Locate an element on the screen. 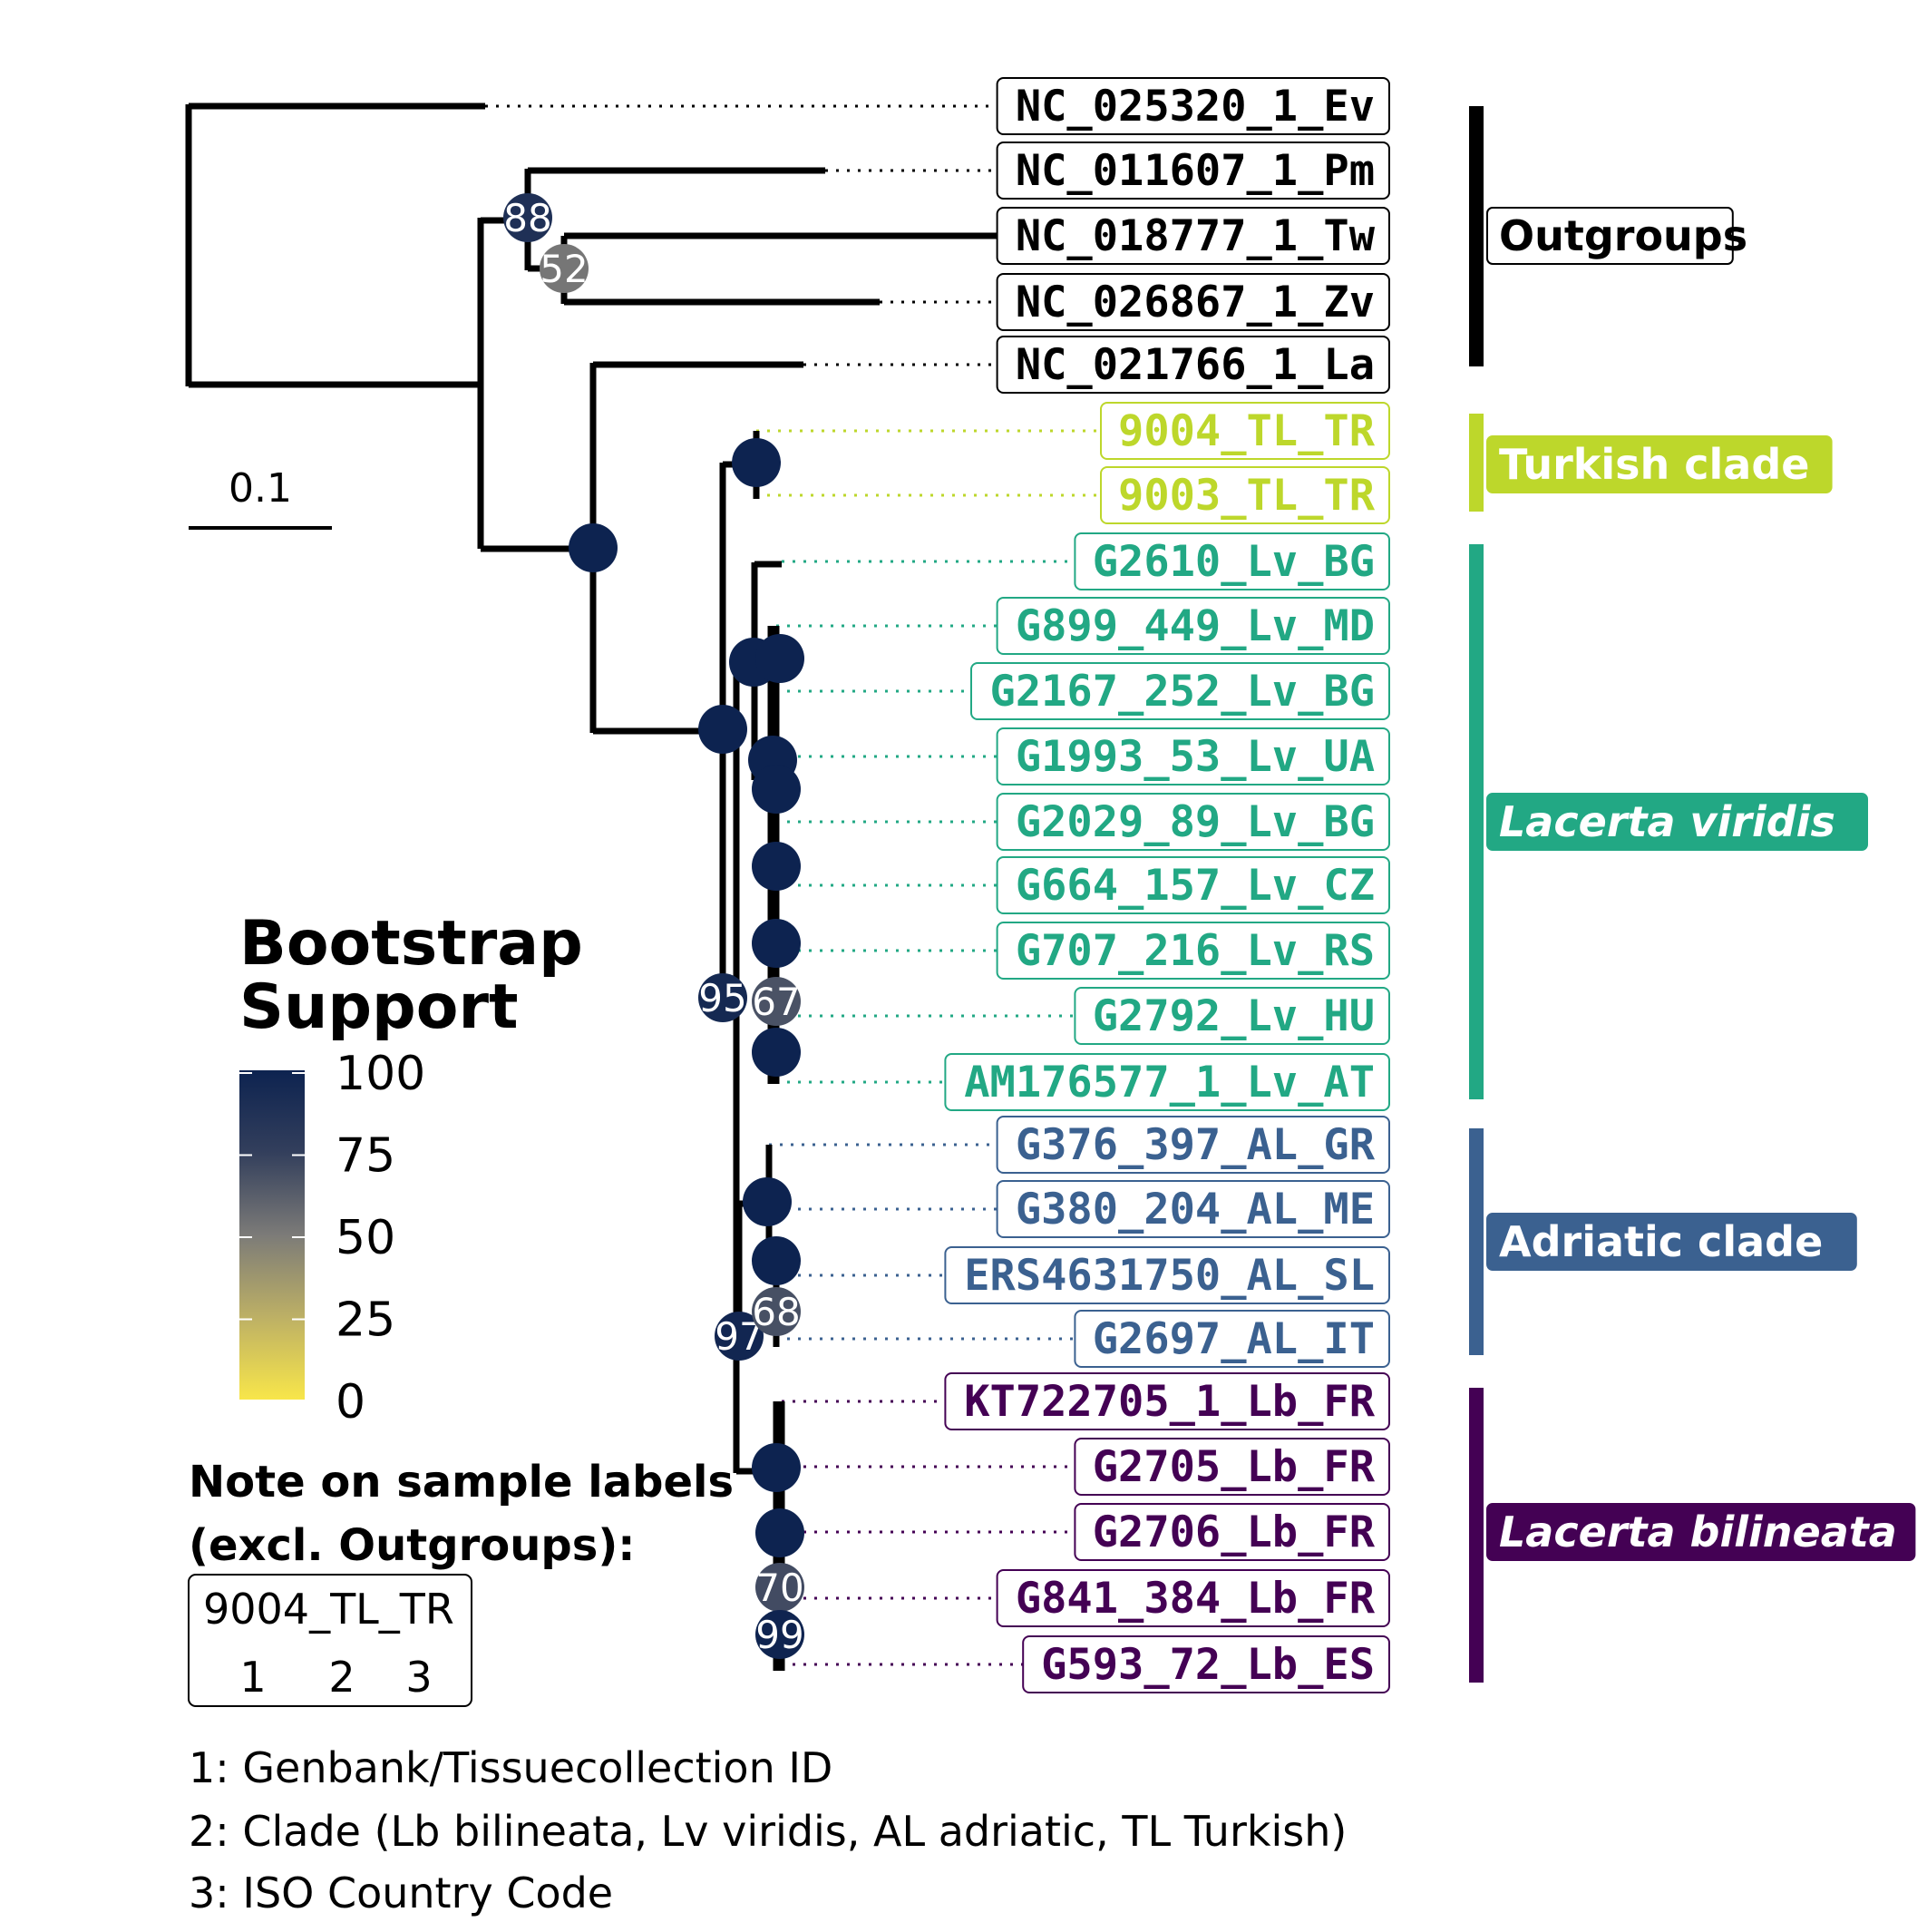  tip-label: 9003_TL_TR is located at coordinates (1247, 496).